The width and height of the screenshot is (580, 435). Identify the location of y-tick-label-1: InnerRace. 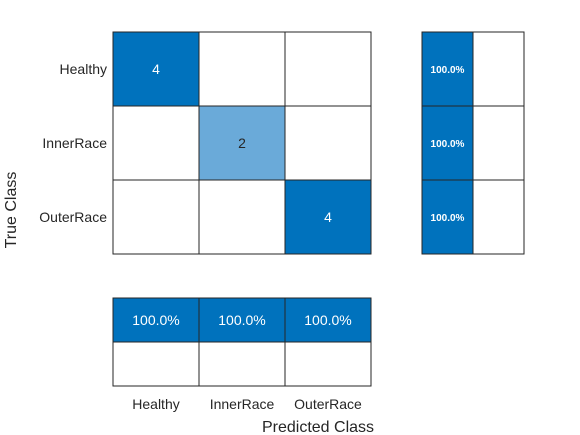
(74, 143).